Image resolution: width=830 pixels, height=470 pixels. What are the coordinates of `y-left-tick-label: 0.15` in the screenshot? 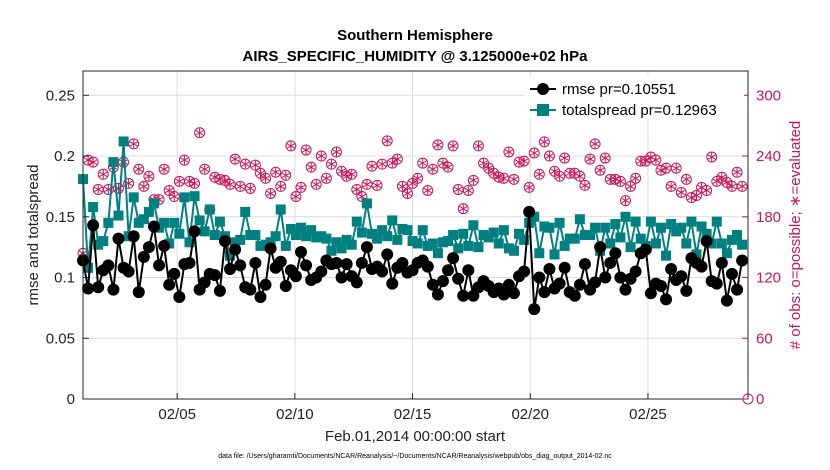 It's located at (60, 217).